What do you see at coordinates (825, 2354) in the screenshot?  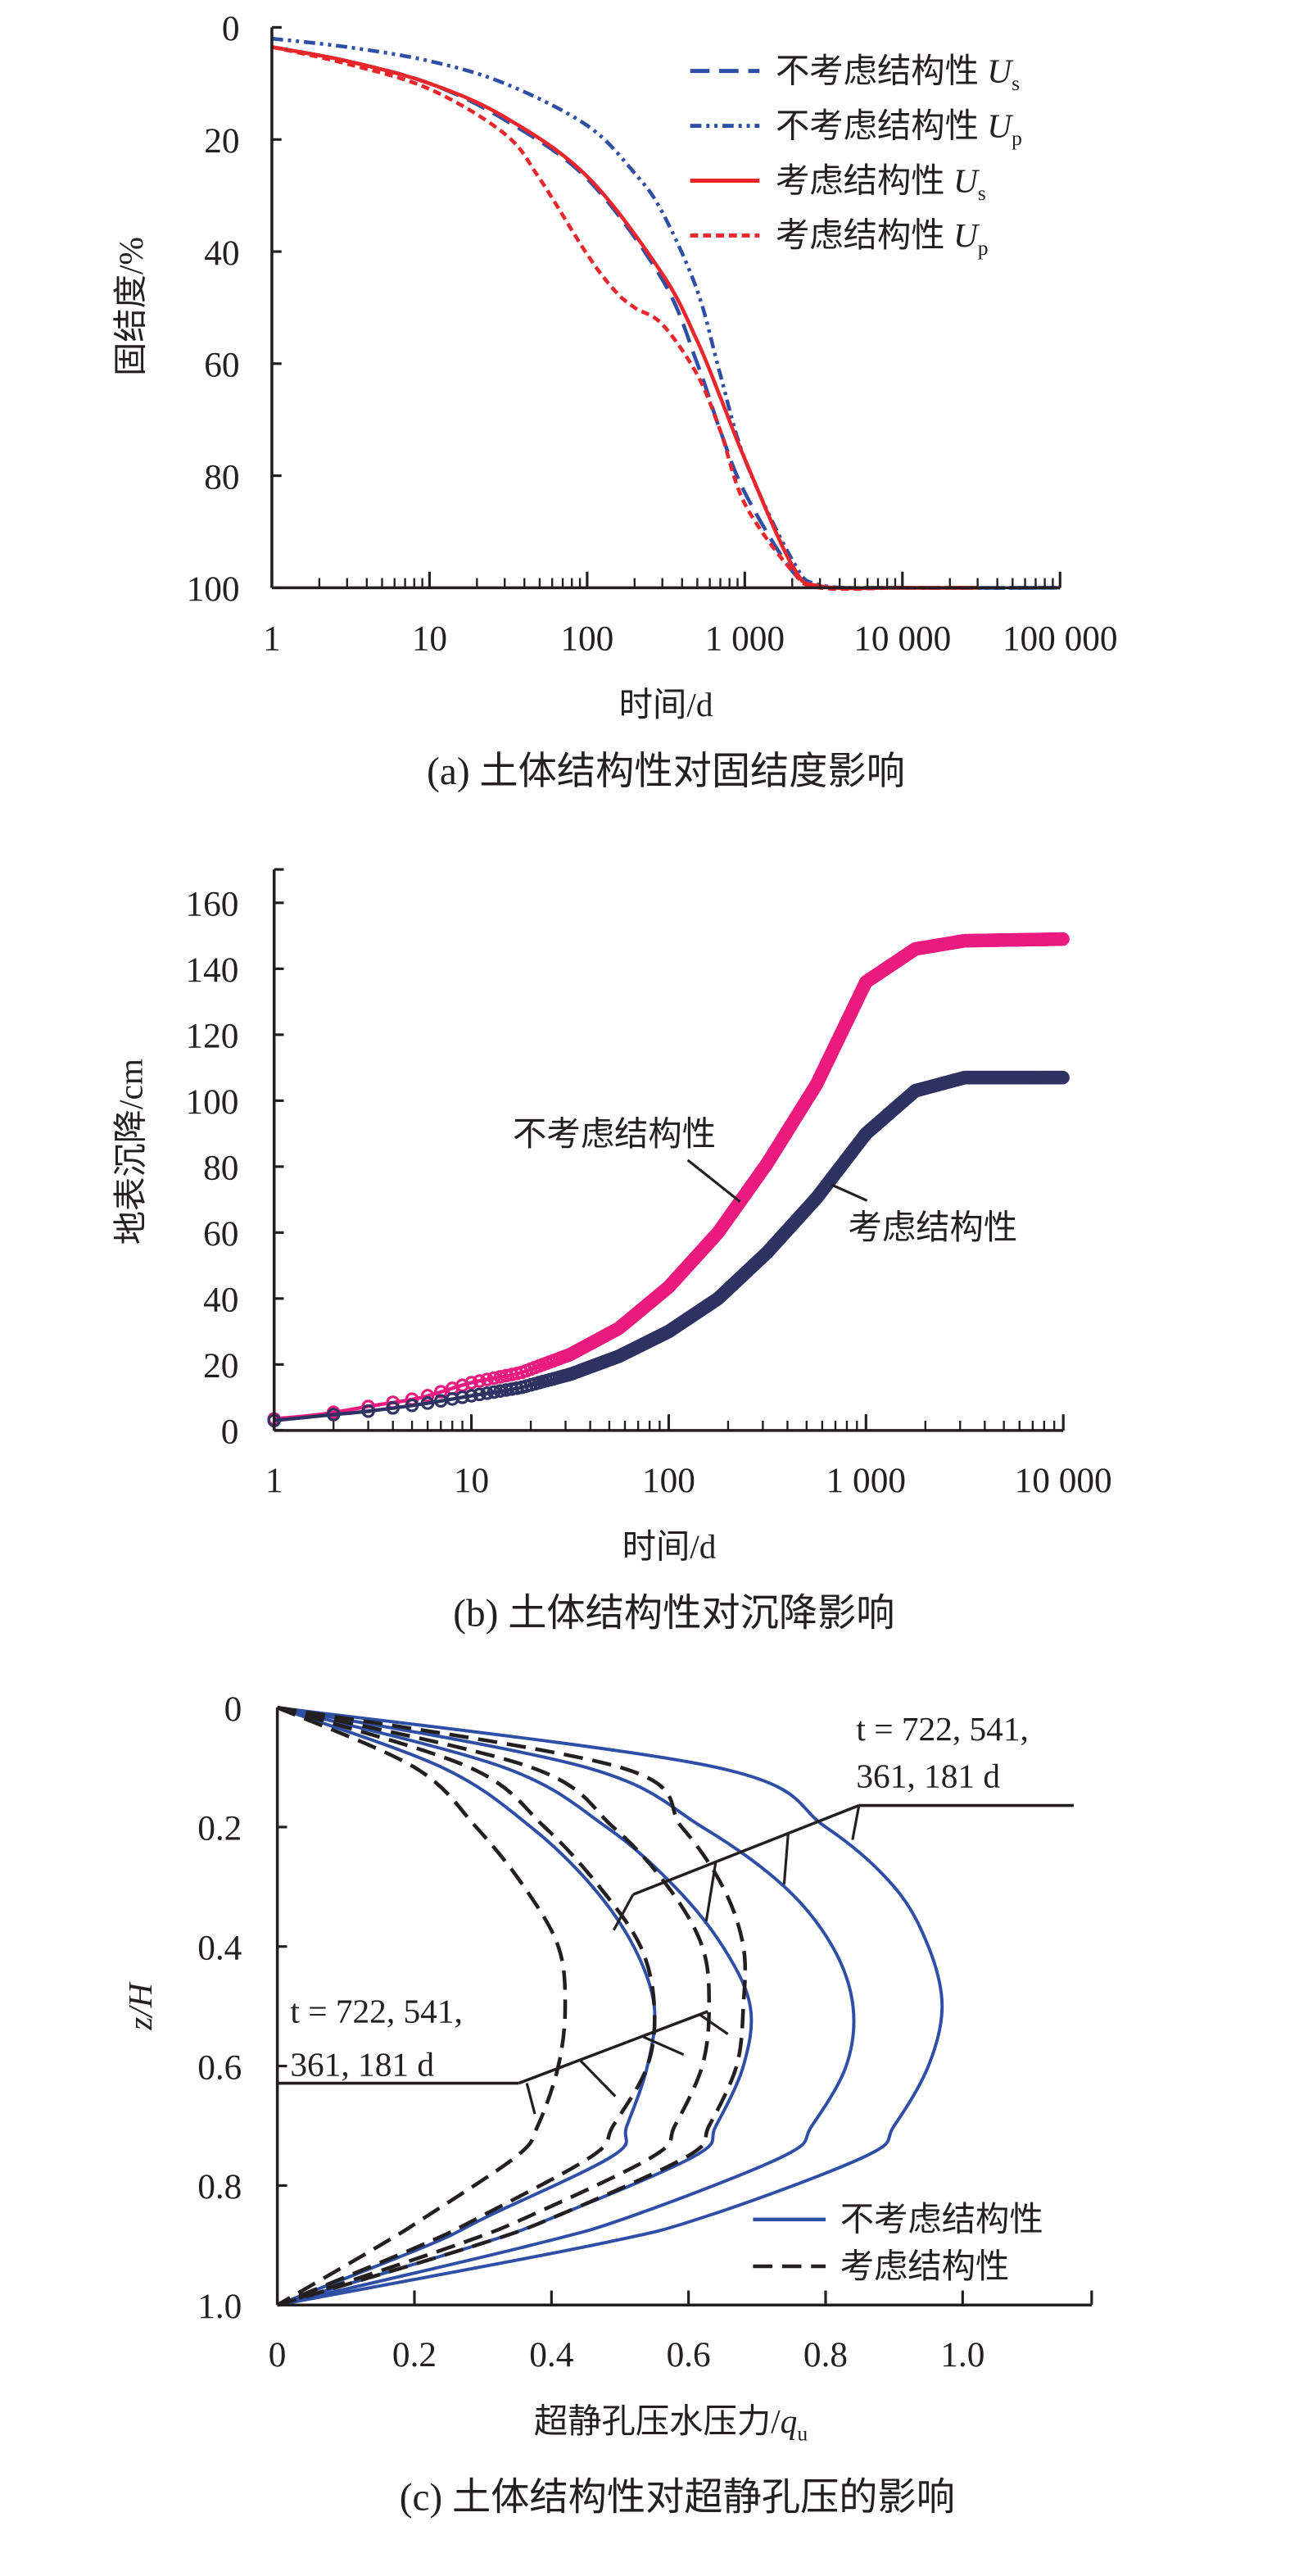 I see `x-tick-label: 0.8` at bounding box center [825, 2354].